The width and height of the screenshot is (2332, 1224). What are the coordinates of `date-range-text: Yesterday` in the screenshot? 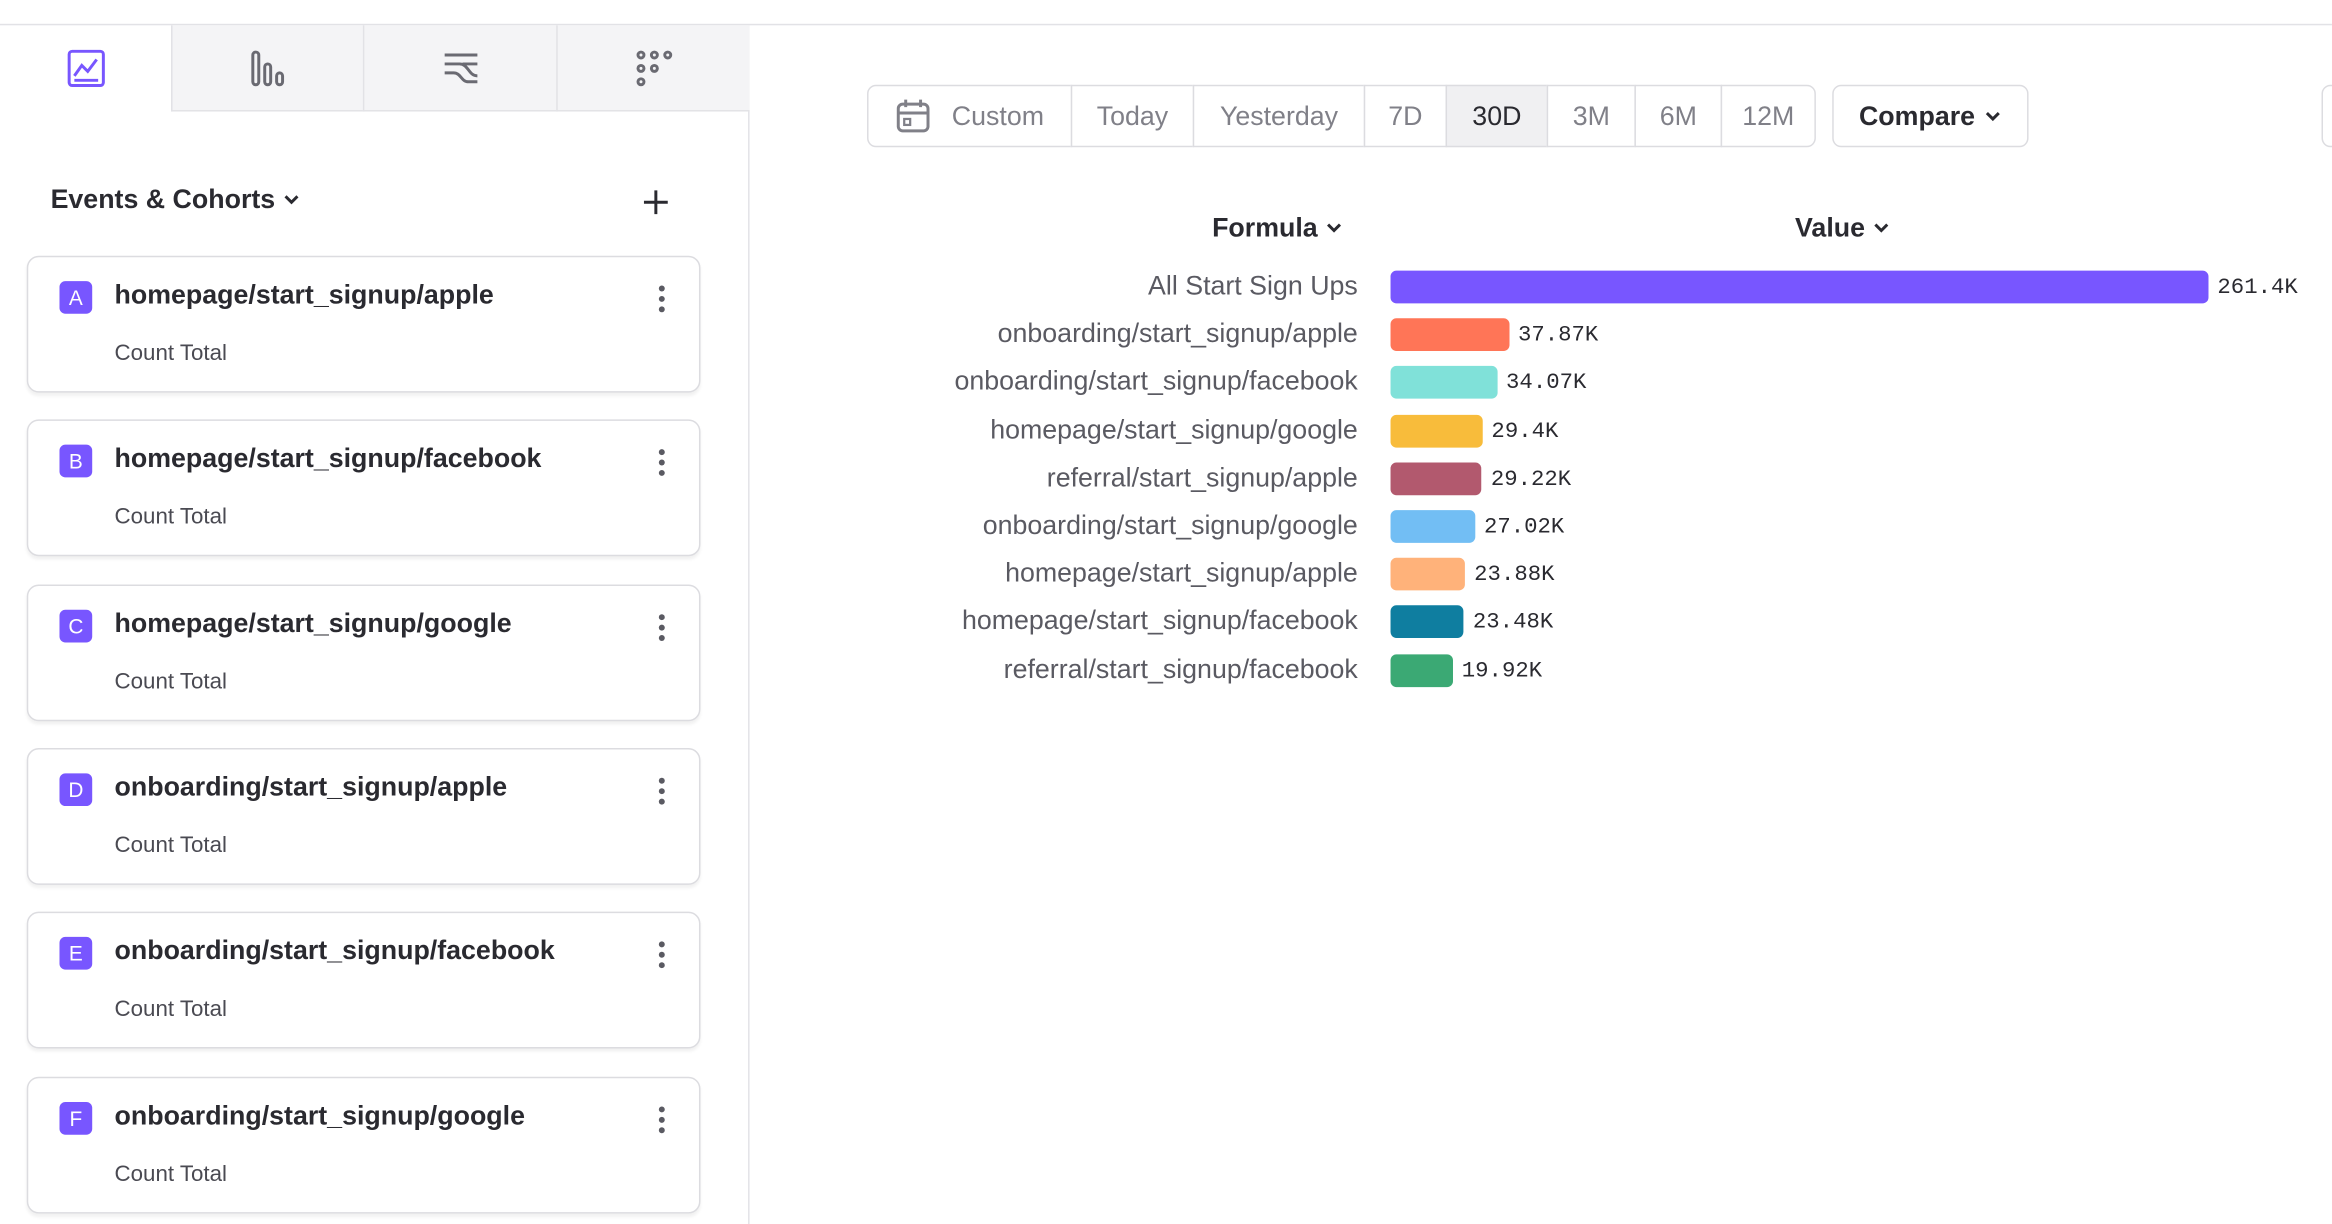 It's located at (1279, 115).